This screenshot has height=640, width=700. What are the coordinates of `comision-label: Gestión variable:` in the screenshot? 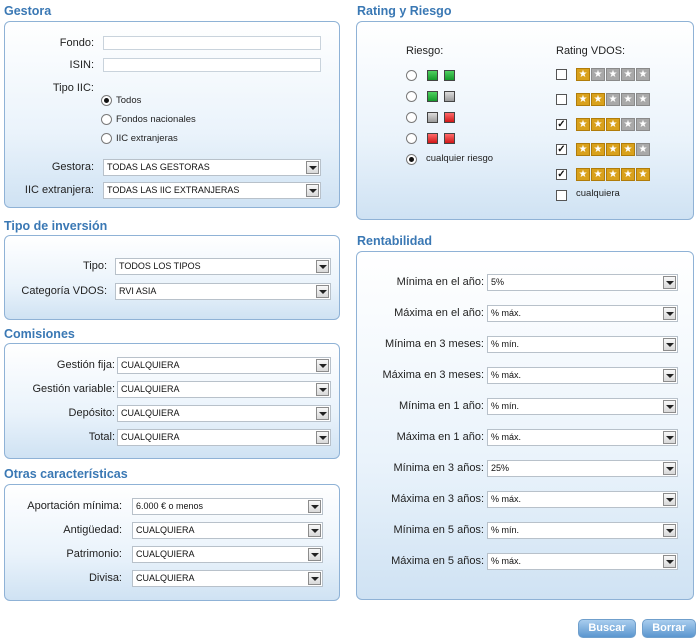 It's located at (73, 389).